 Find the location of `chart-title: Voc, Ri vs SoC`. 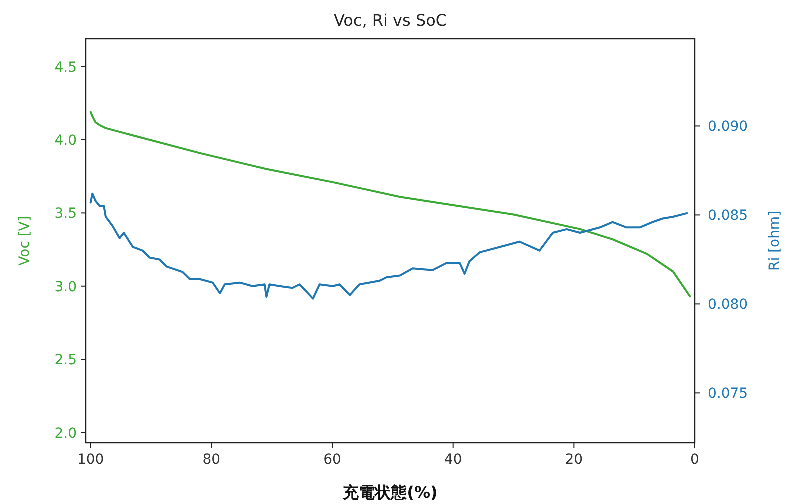

chart-title: Voc, Ri vs SoC is located at coordinates (391, 20).